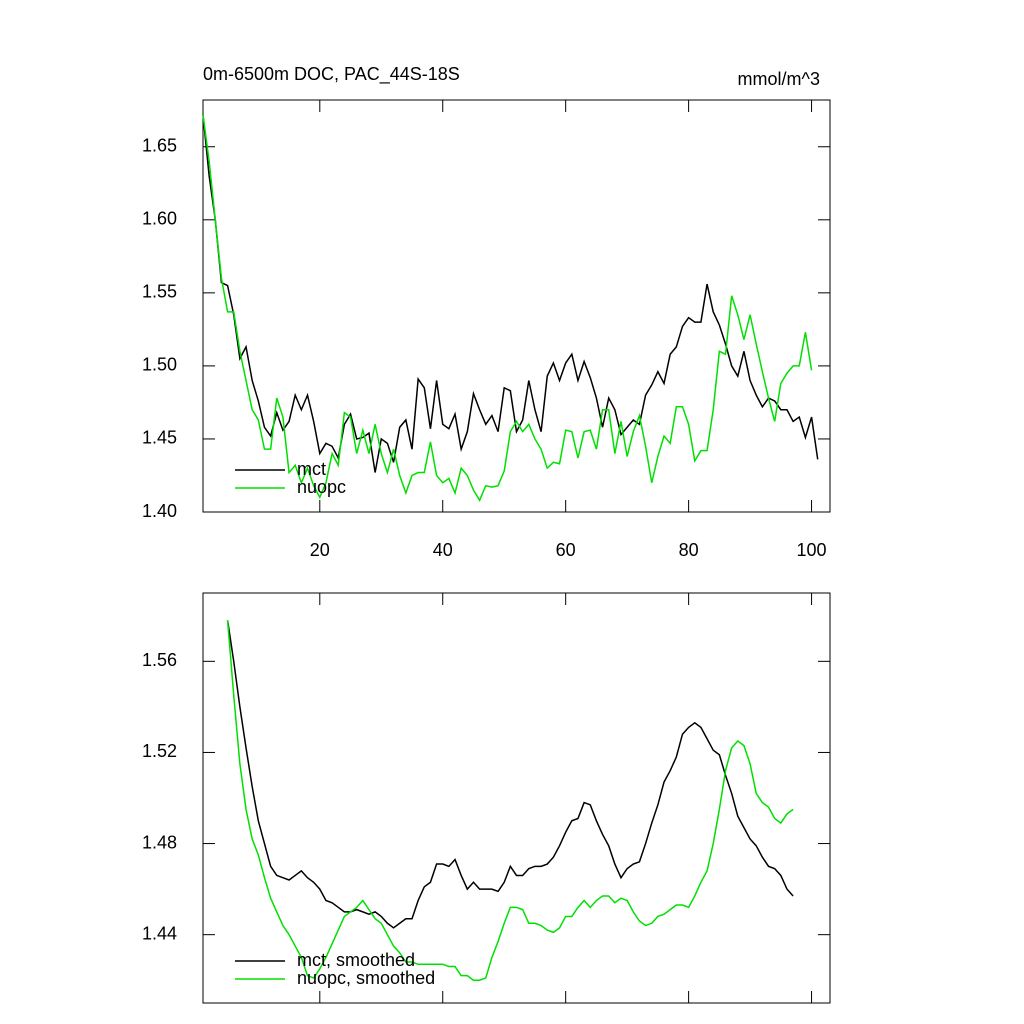 This screenshot has width=1024, height=1024. I want to click on x-tick-label: 40, so click(443, 550).